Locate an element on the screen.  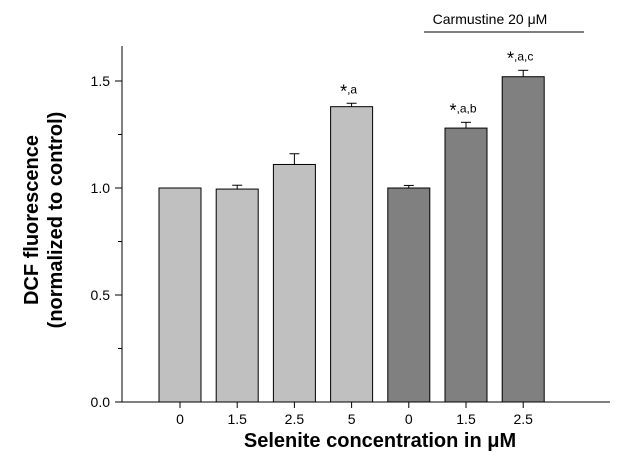
significance-label: *,a is located at coordinates (348, 91).